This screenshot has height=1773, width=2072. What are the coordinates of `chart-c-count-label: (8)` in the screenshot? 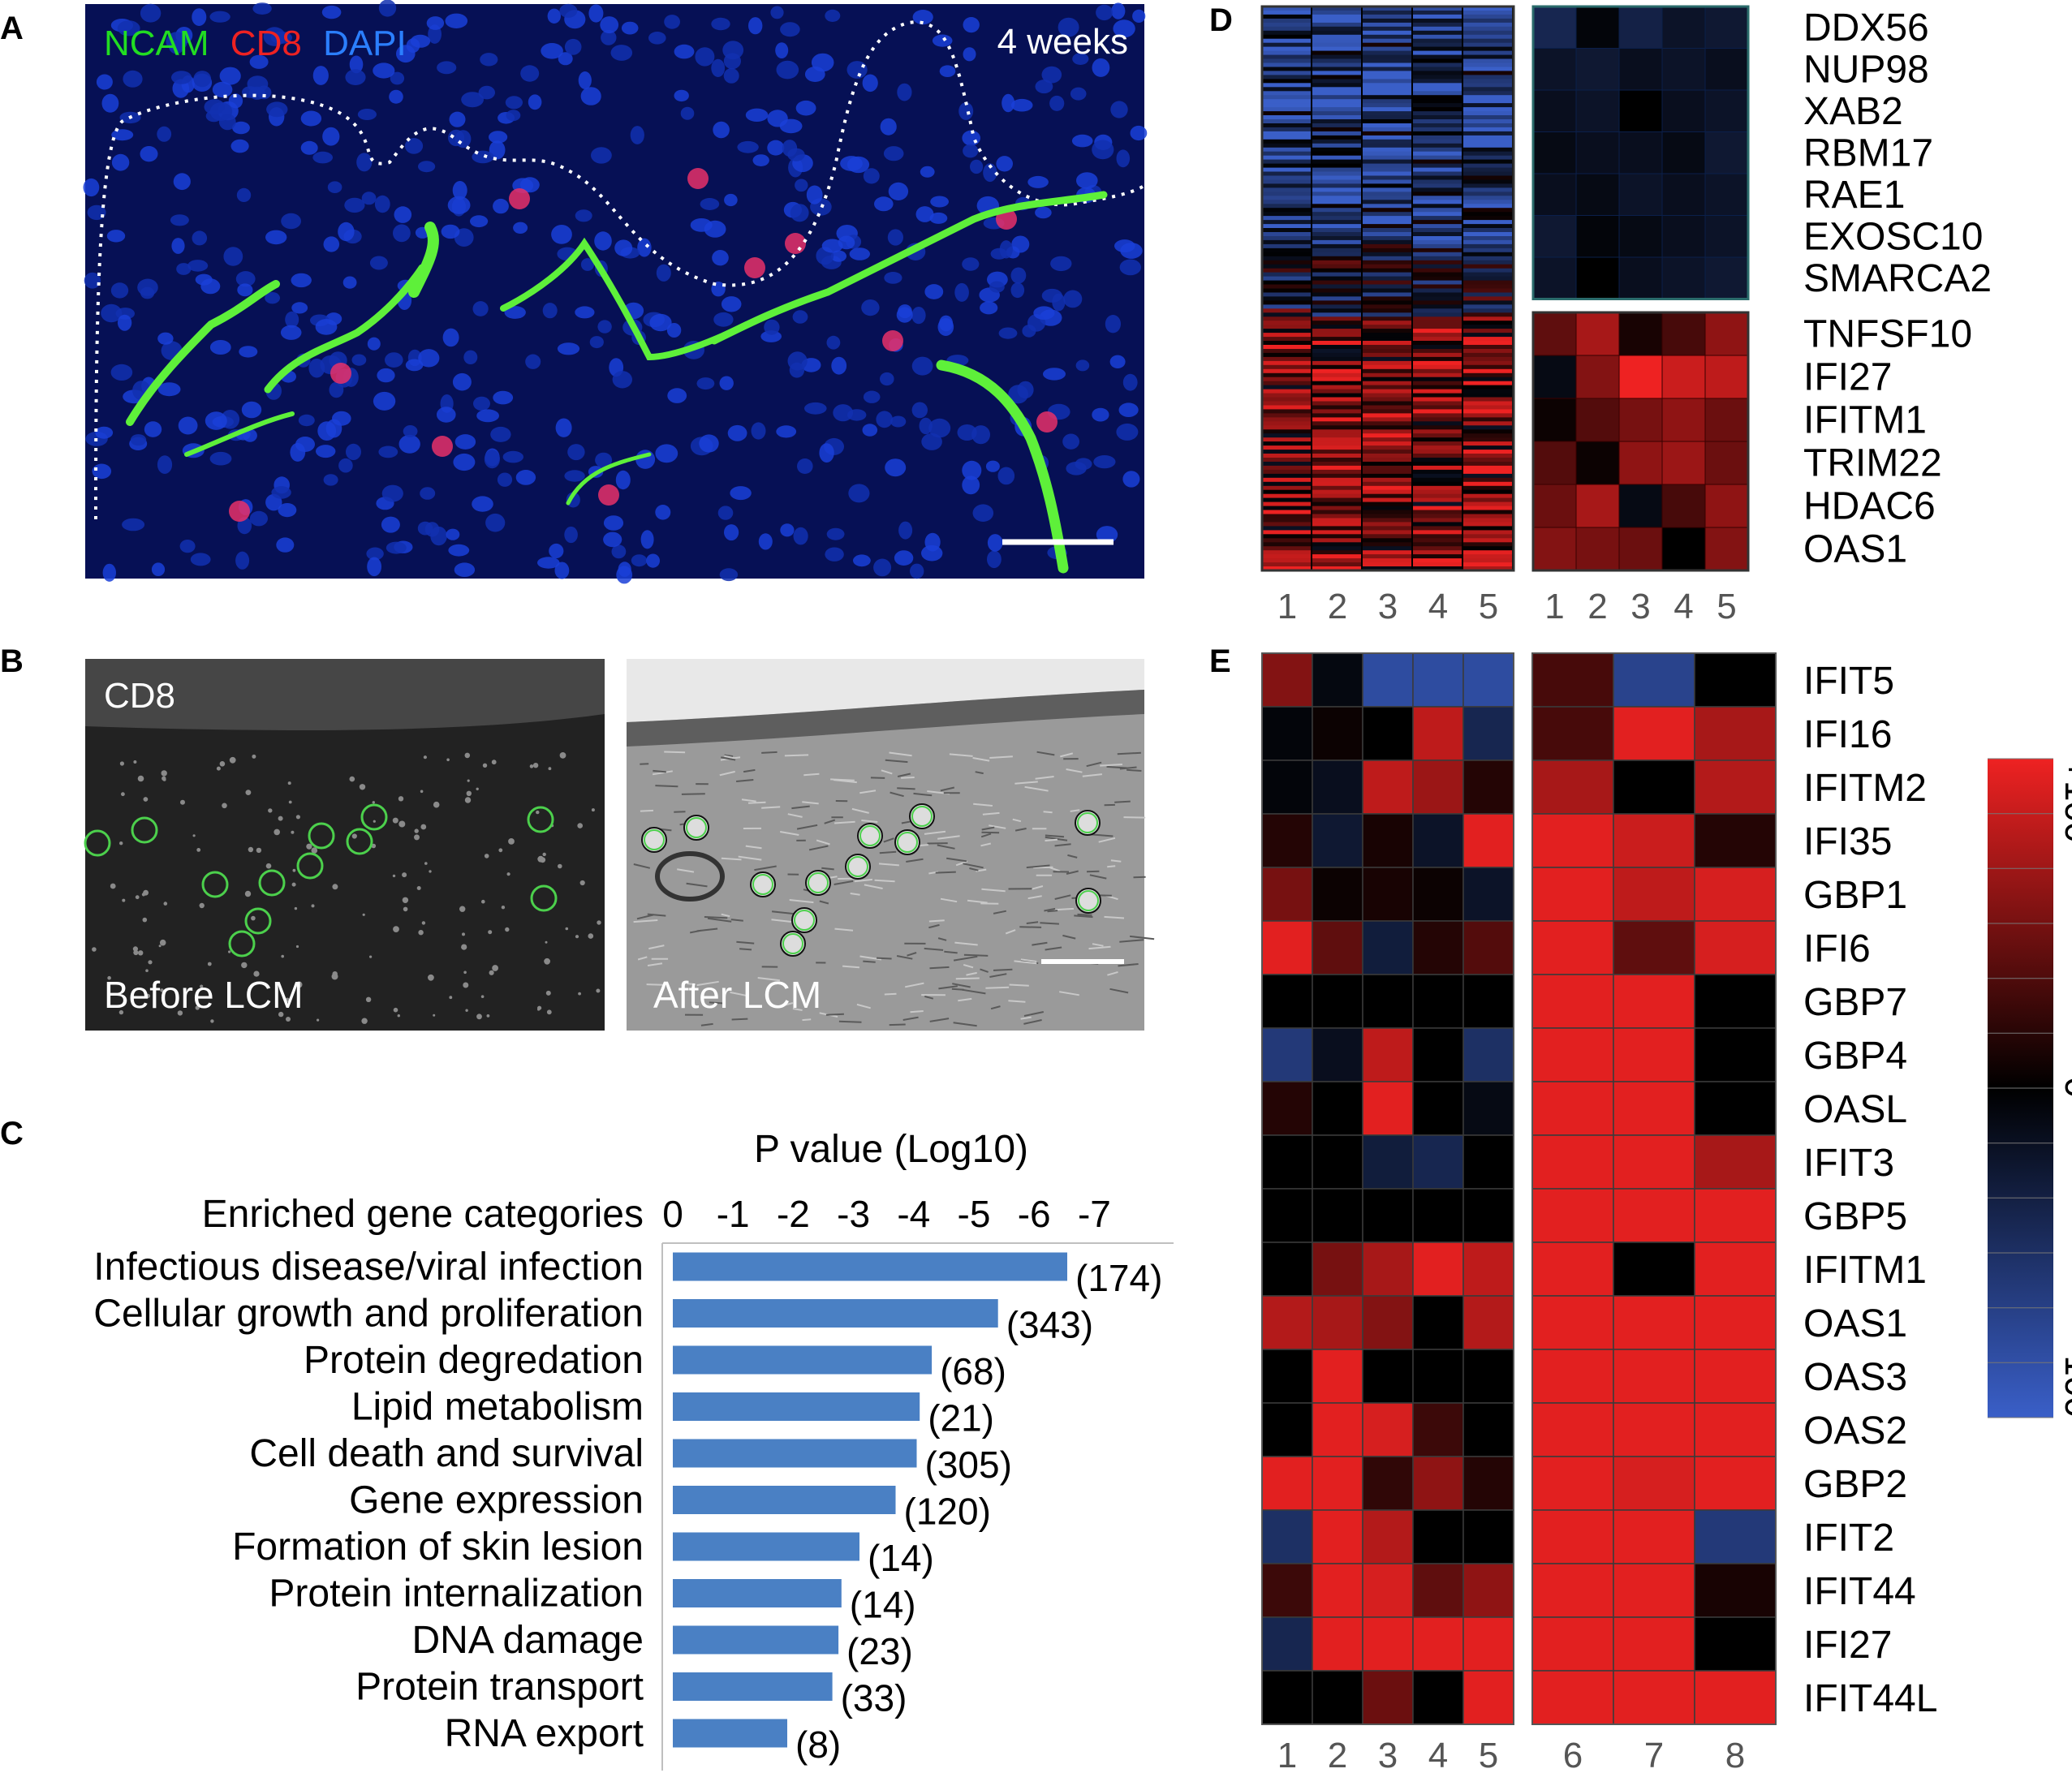 It's located at (818, 1745).